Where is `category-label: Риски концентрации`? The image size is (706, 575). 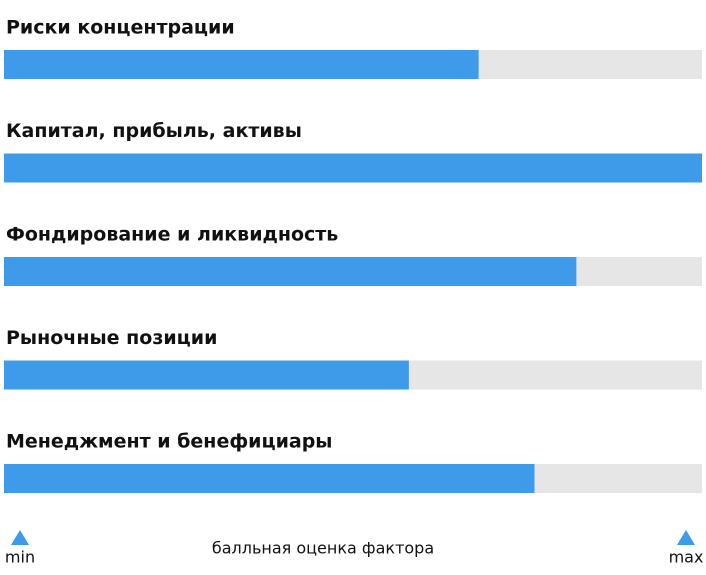 category-label: Риски концентрации is located at coordinates (120, 28).